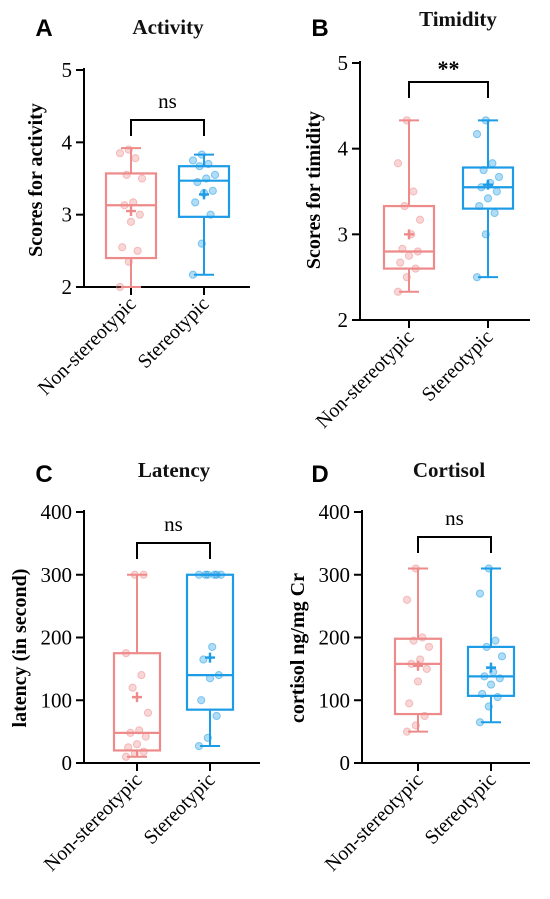 Image resolution: width=550 pixels, height=899 pixels. Describe the element at coordinates (36, 180) in the screenshot. I see `y-axis-label: Scores for activity` at that location.